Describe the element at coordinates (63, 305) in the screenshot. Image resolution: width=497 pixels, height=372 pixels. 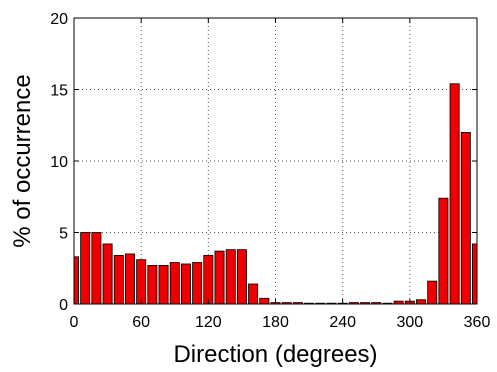
I see `y-tick-label: 0` at that location.